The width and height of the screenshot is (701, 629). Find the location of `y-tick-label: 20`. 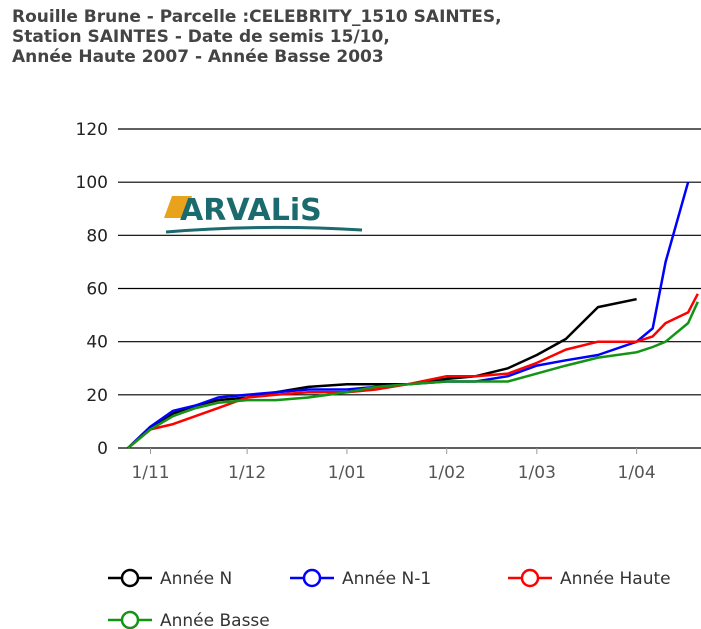

y-tick-label: 20 is located at coordinates (97, 396).